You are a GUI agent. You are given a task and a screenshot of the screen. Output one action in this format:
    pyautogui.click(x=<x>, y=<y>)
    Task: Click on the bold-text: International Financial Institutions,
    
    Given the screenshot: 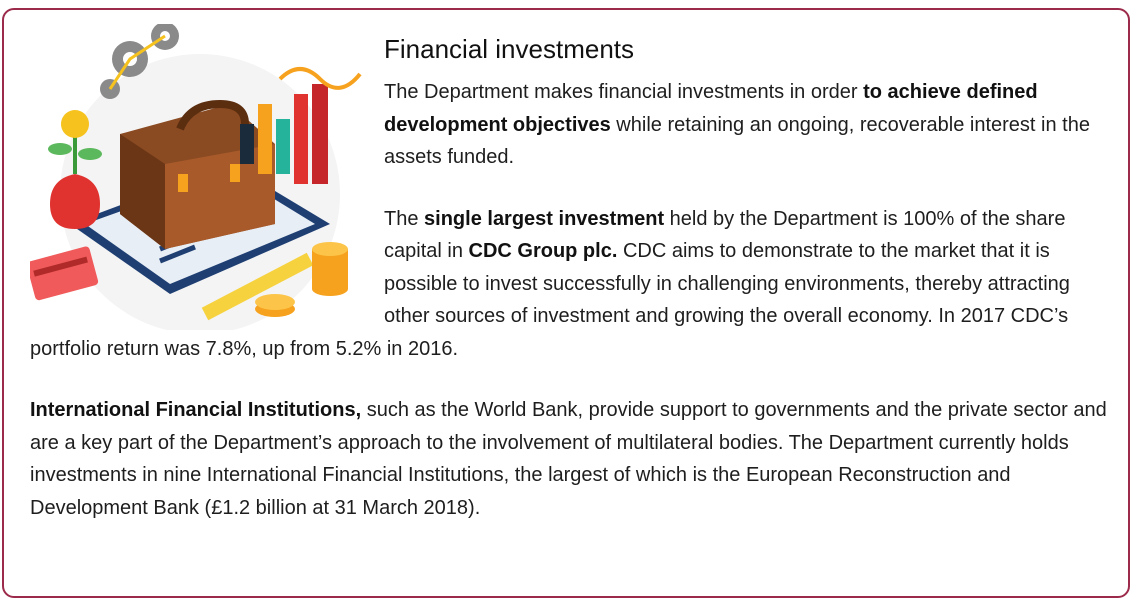 What is the action you would take?
    pyautogui.click(x=196, y=410)
    